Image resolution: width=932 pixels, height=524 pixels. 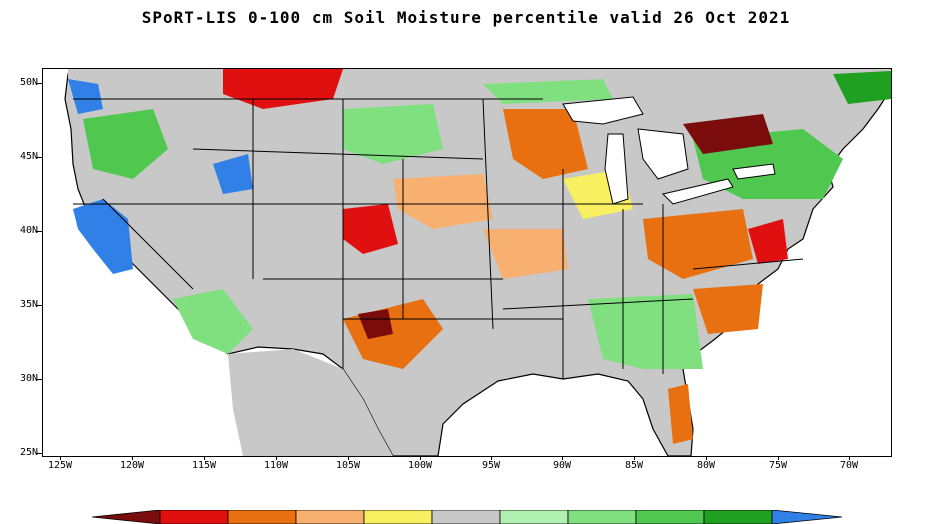 What do you see at coordinates (132, 465) in the screenshot?
I see `lon-label-120w: 120W` at bounding box center [132, 465].